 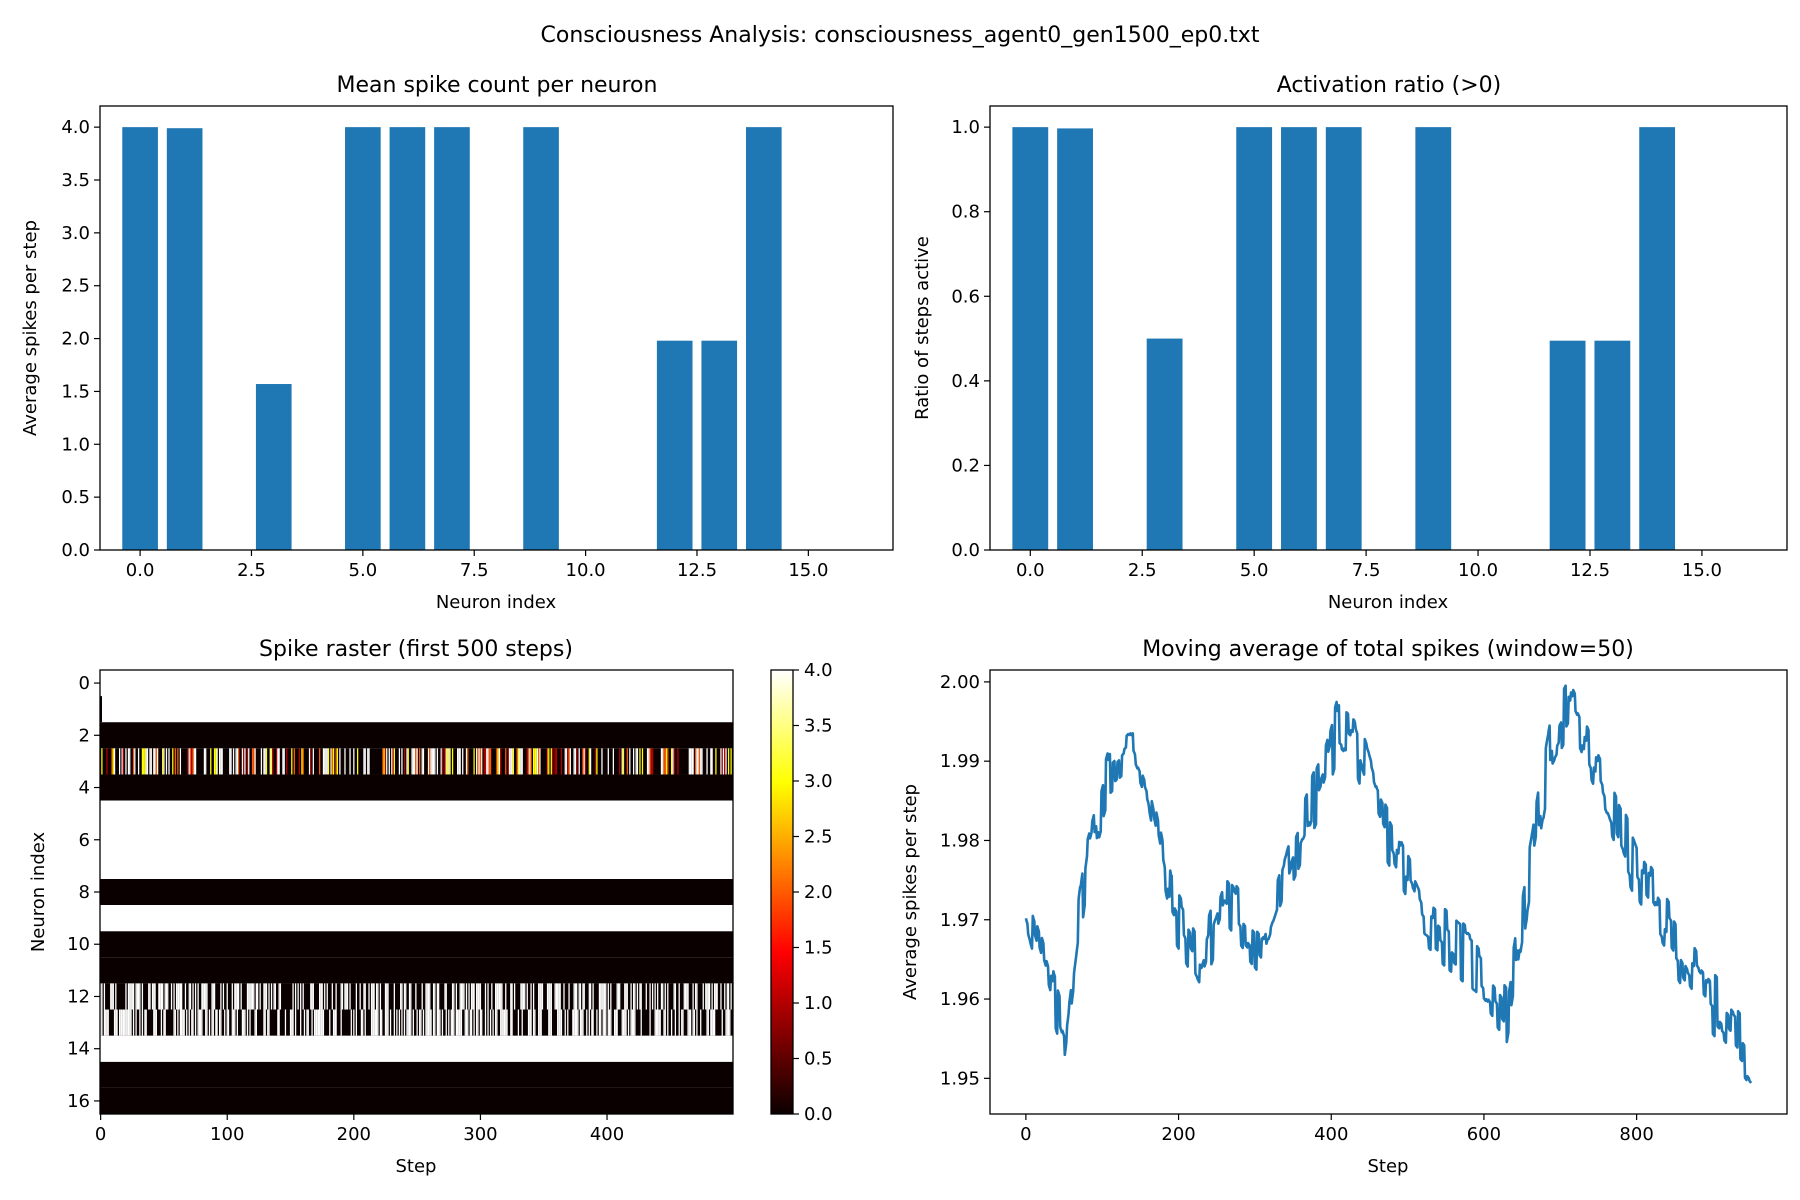 What do you see at coordinates (227, 1134) in the screenshot?
I see `x-tick-label: 100` at bounding box center [227, 1134].